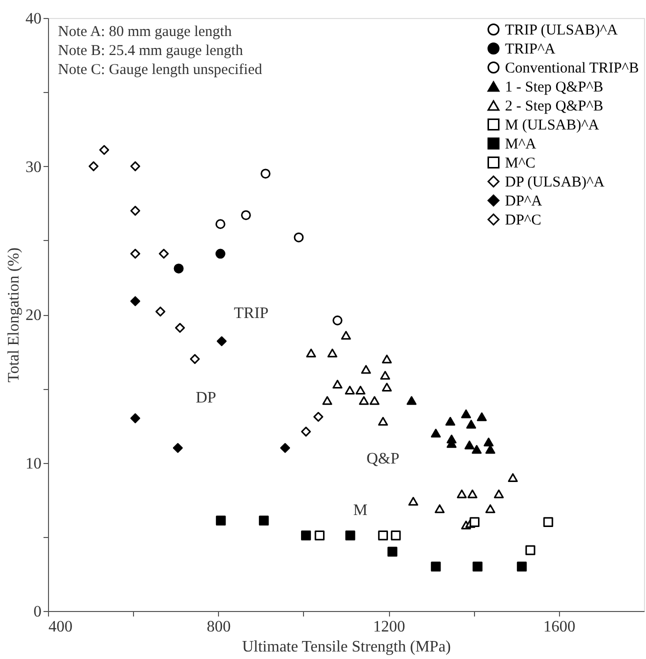  What do you see at coordinates (554, 88) in the screenshot?
I see `legend-label: 1 - Step Q&P^B` at bounding box center [554, 88].